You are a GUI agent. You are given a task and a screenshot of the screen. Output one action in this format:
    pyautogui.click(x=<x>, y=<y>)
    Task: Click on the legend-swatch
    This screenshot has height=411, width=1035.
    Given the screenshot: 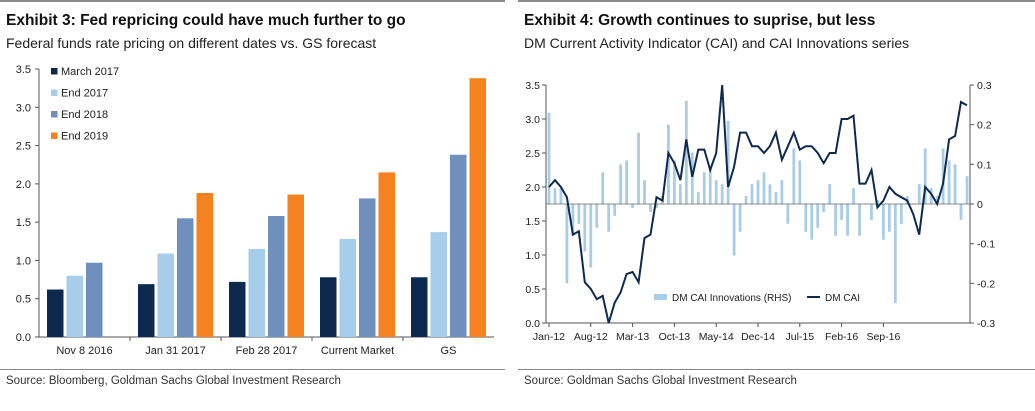 What is the action you would take?
    pyautogui.click(x=54, y=92)
    